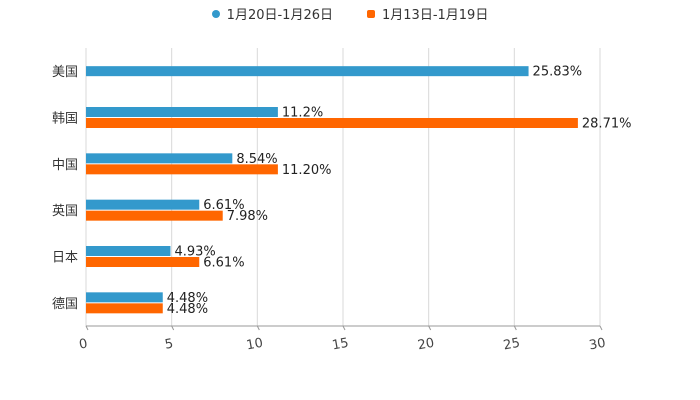 This screenshot has width=700, height=400. Describe the element at coordinates (65, 258) in the screenshot. I see `y-category-label: 日本` at that location.